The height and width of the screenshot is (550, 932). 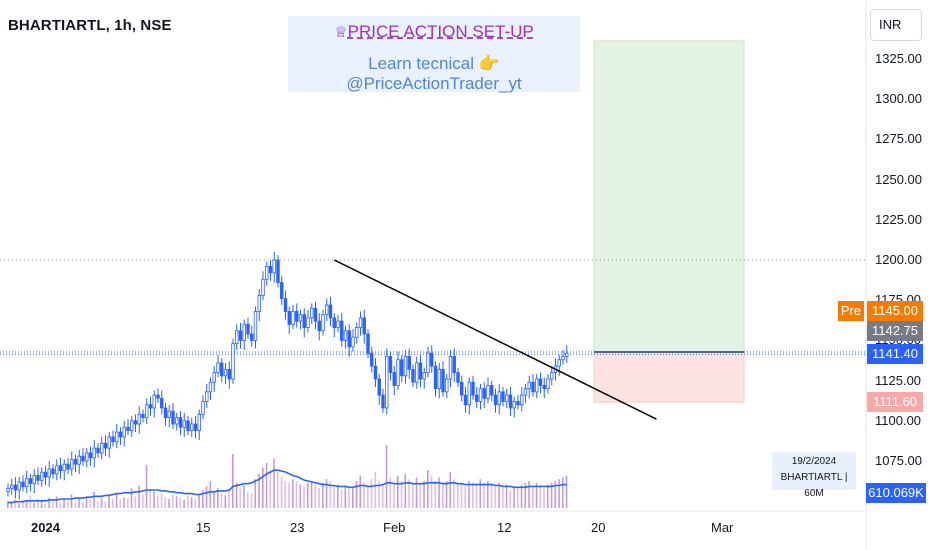 What do you see at coordinates (896, 25) in the screenshot?
I see `currency-selector: INR` at bounding box center [896, 25].